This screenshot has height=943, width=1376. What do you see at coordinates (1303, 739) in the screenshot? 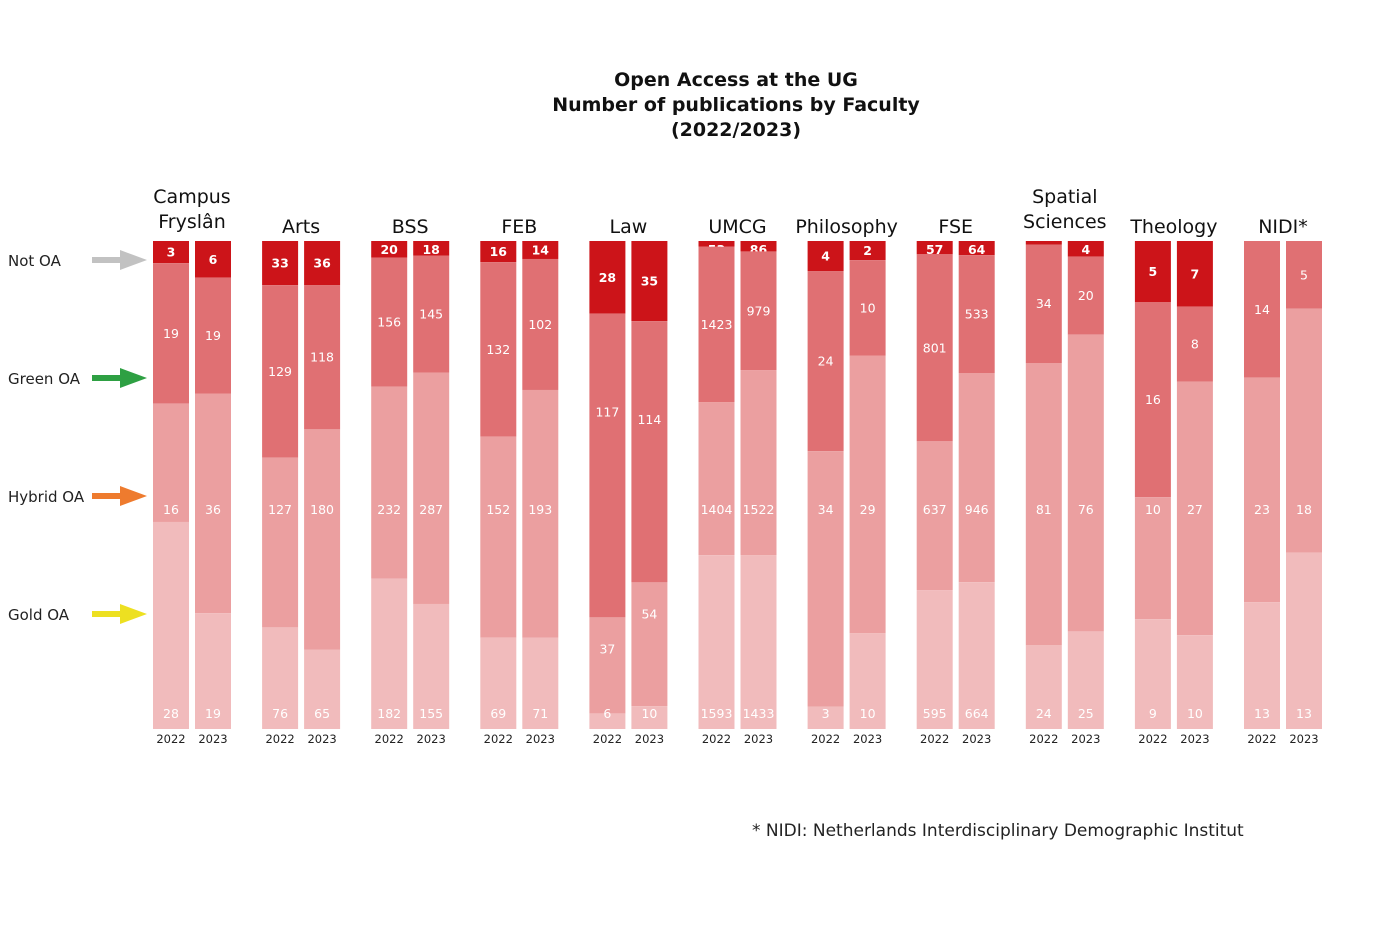
I see `year-label-nidi-2023: 2023` at bounding box center [1303, 739].